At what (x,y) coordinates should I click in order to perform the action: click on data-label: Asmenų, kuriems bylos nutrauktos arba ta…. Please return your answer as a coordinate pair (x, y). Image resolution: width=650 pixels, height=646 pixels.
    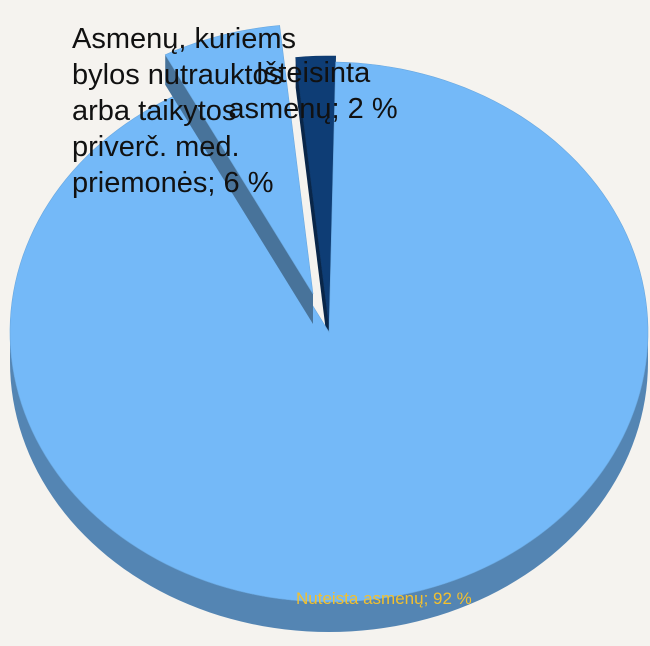
    Looking at the image, I should click on (184, 111).